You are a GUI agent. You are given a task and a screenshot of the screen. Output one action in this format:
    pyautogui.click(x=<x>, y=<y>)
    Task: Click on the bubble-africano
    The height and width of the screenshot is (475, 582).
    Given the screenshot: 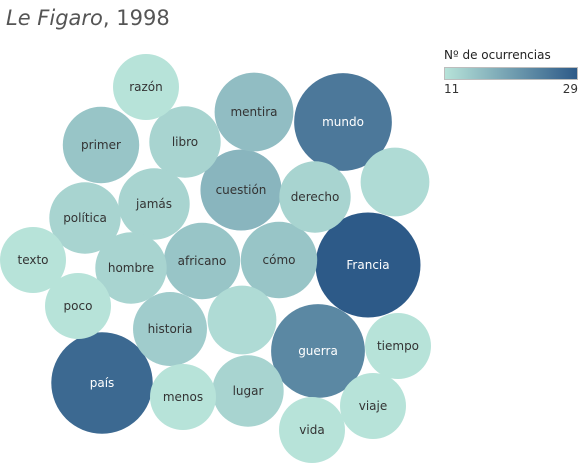 What is the action you would take?
    pyautogui.click(x=202, y=261)
    